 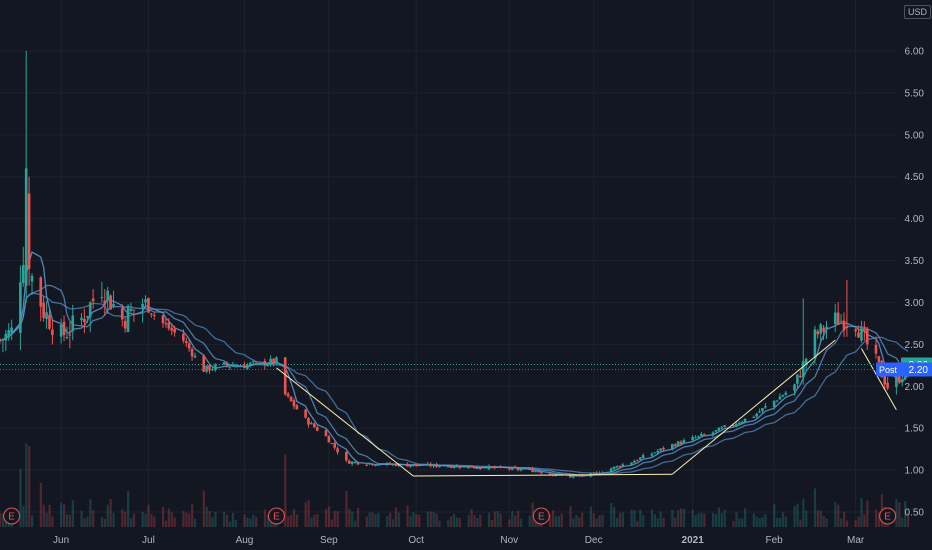 I want to click on post-price-box, so click(x=904, y=369).